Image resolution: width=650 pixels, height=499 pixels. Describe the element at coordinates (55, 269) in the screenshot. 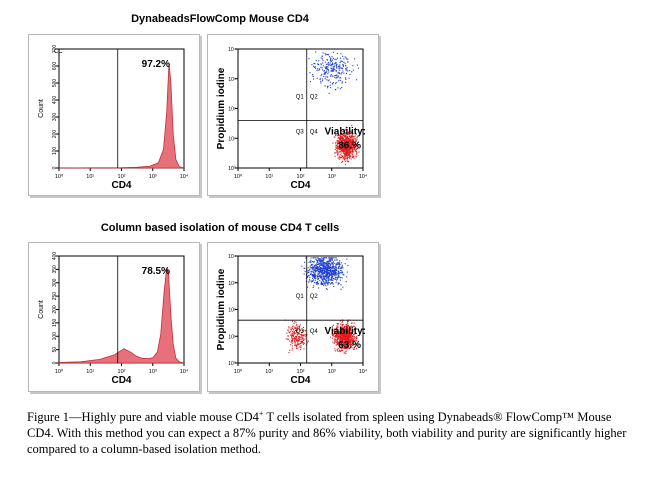

I see `y-tick-label: 350` at that location.